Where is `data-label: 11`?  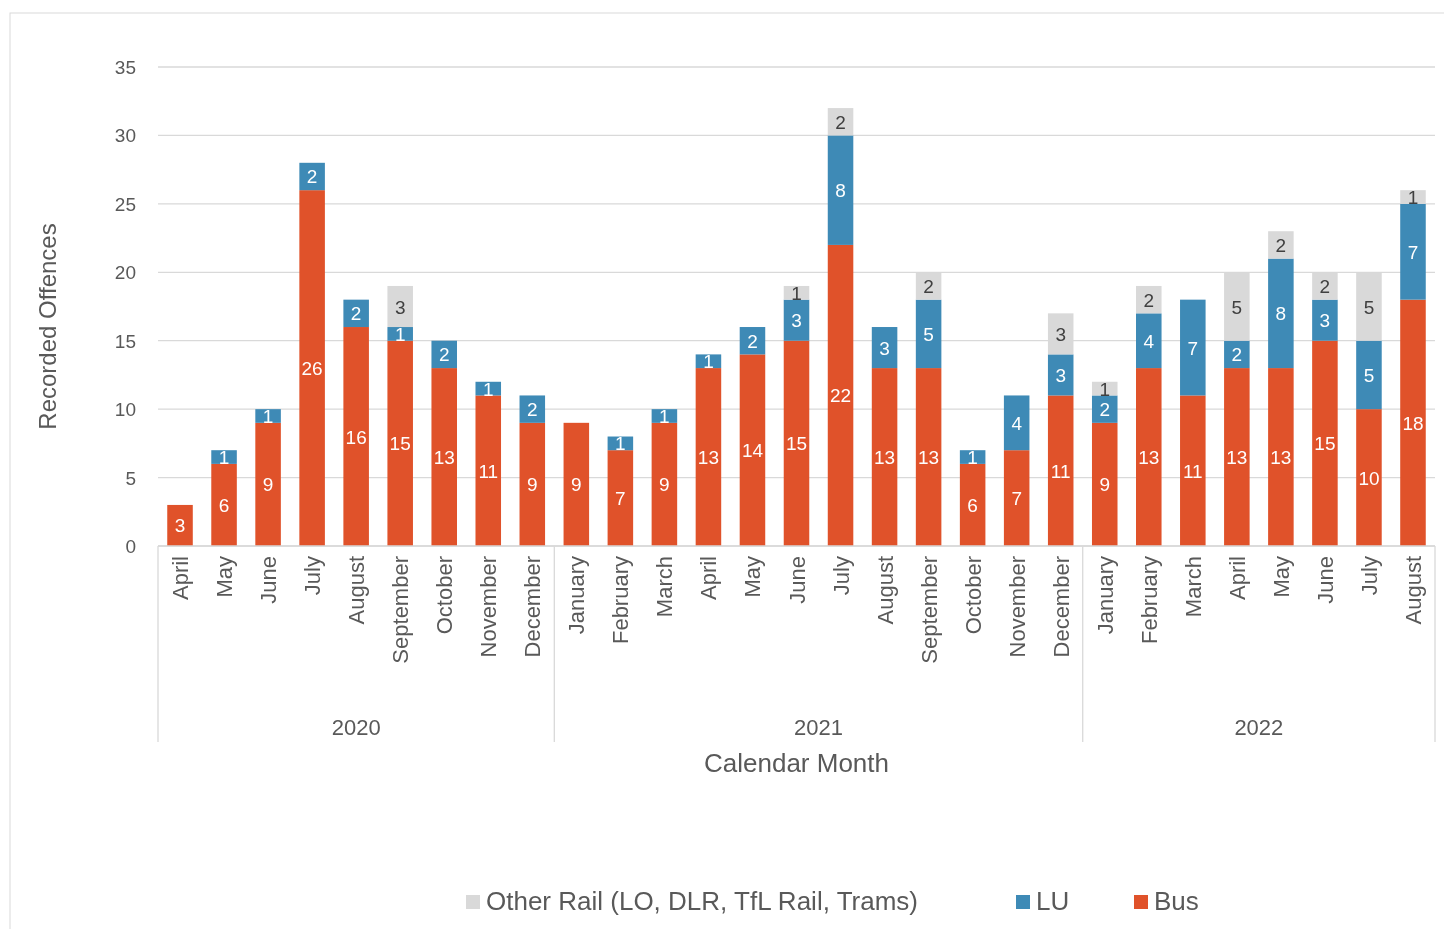 data-label: 11 is located at coordinates (488, 471).